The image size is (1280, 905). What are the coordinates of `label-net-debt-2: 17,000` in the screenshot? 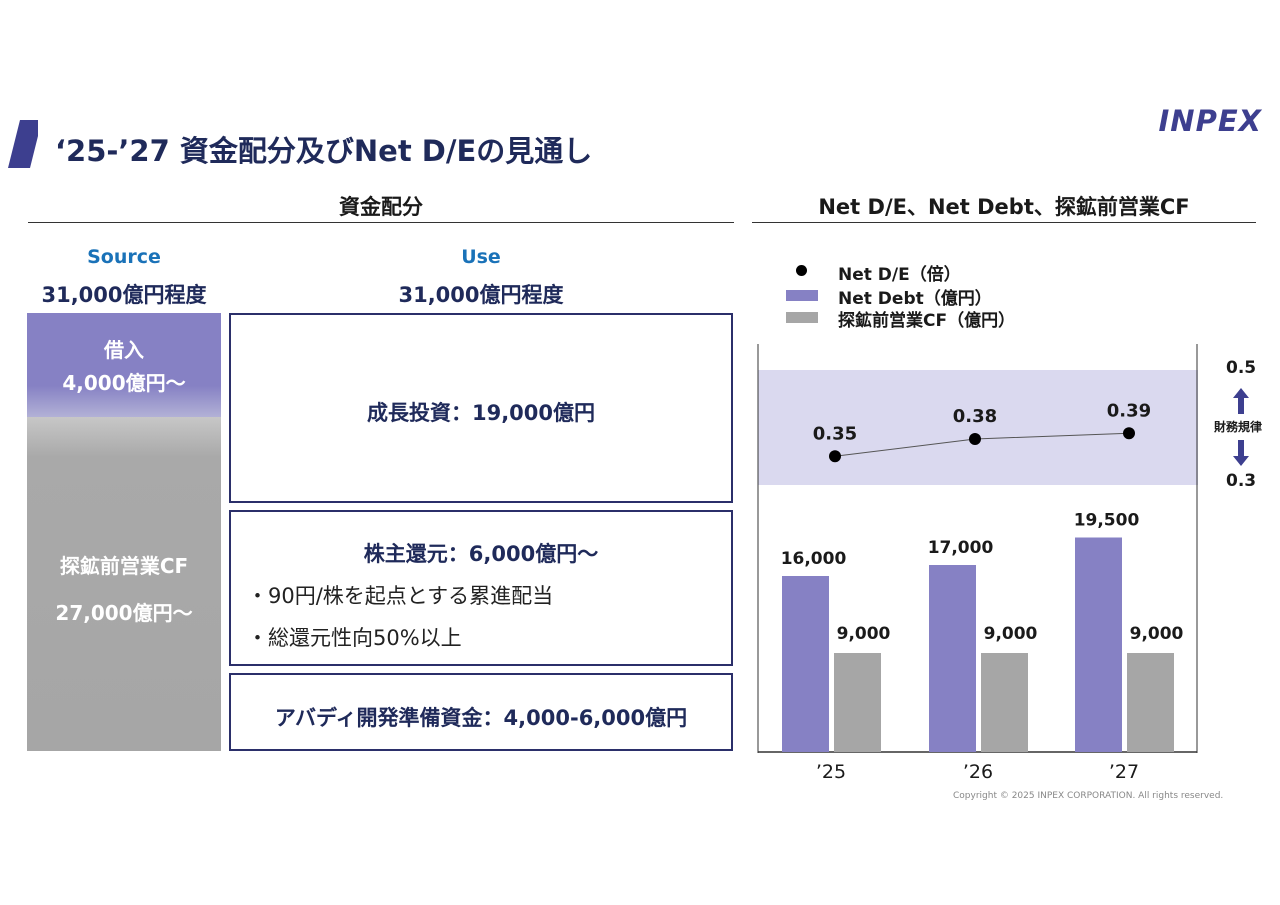 It's located at (961, 548).